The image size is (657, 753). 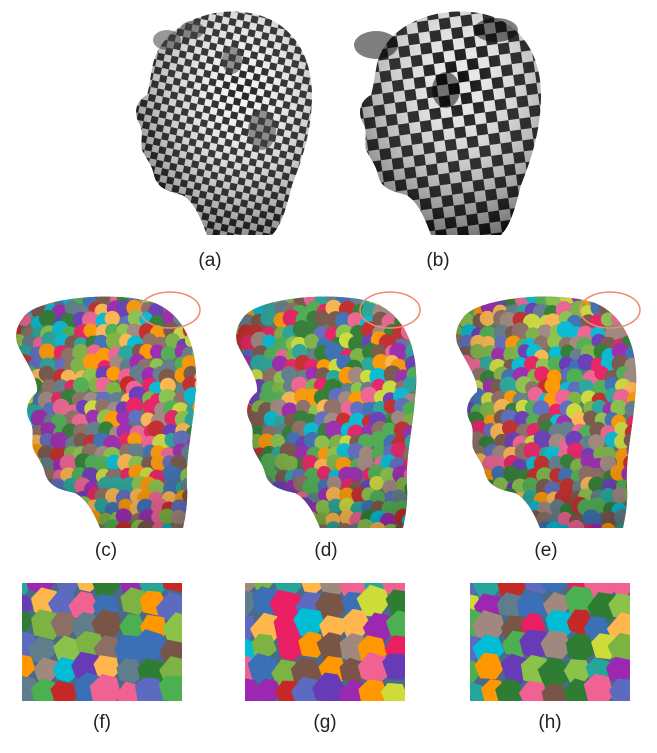 I want to click on panel-a-caption: (a), so click(x=210, y=260).